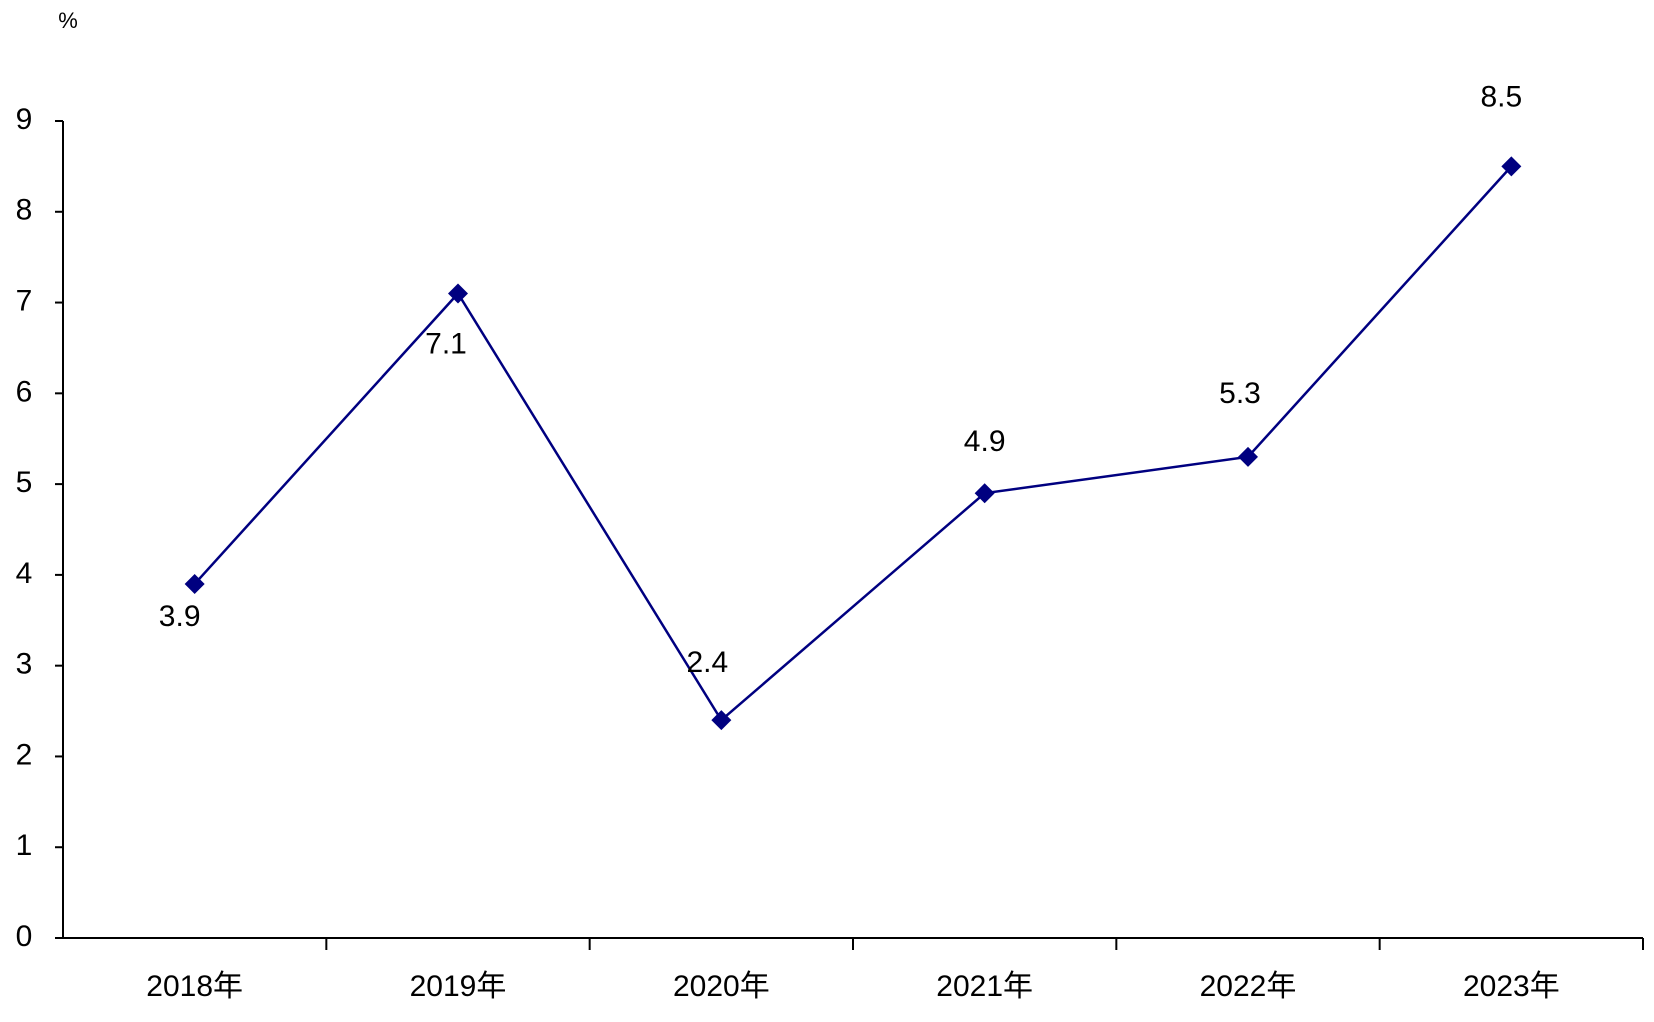  Describe the element at coordinates (24, 300) in the screenshot. I see `y-tick-label: 7` at that location.